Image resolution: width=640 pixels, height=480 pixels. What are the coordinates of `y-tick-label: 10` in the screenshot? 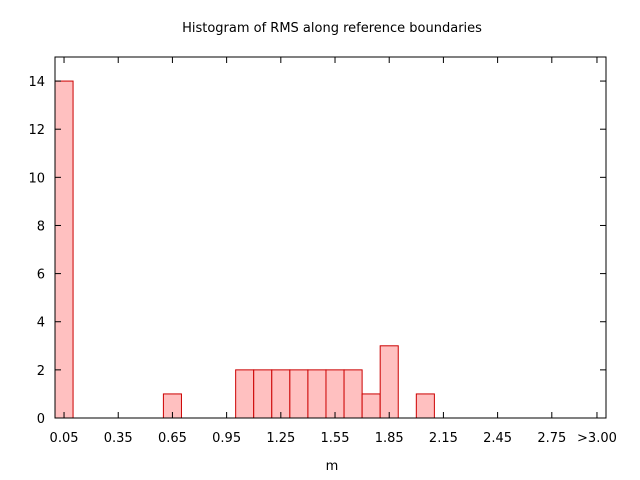 It's located at (36, 178).